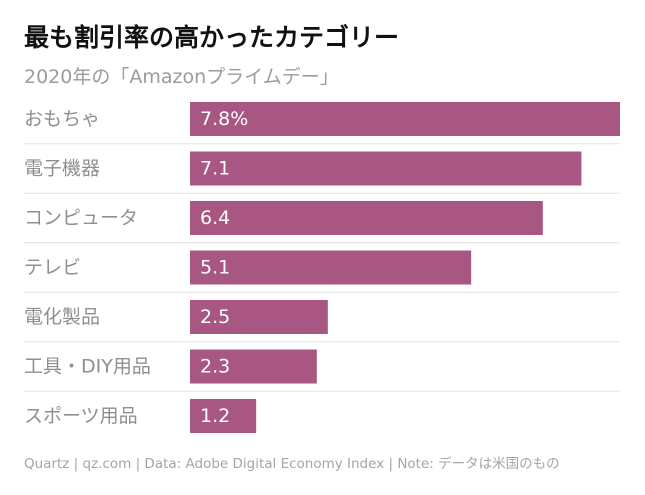 This screenshot has width=645, height=495. Describe the element at coordinates (52, 268) in the screenshot. I see `category-label: テレビ` at that location.